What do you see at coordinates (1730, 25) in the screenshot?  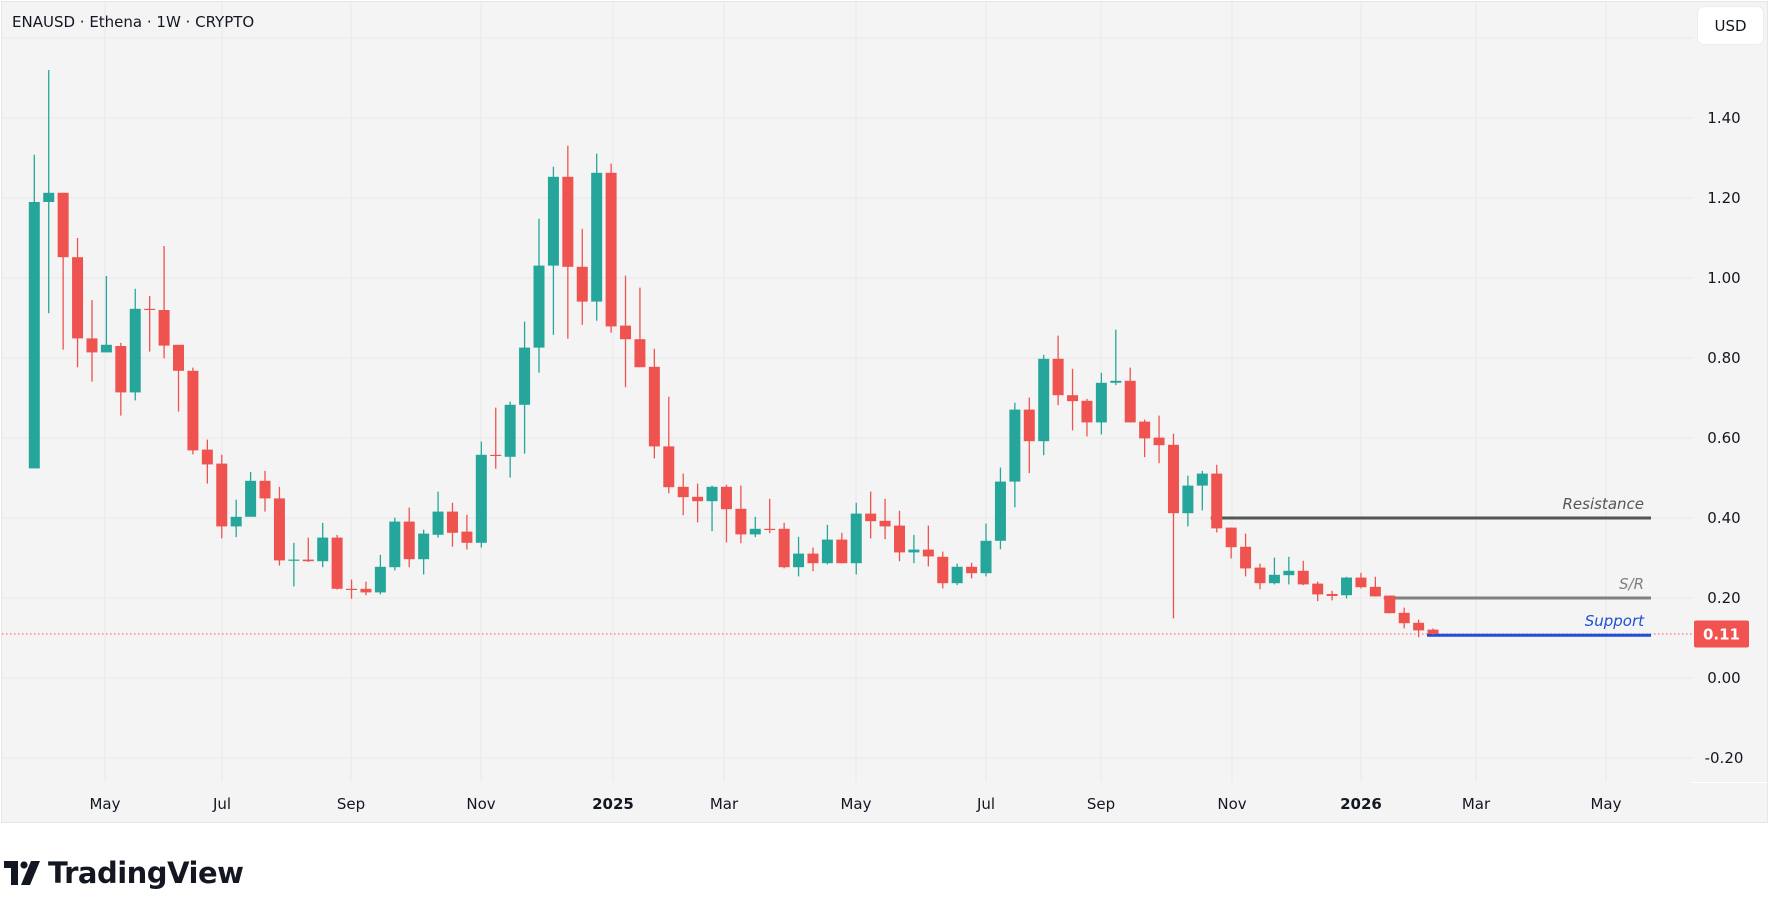 I see `currency-button: USD` at bounding box center [1730, 25].